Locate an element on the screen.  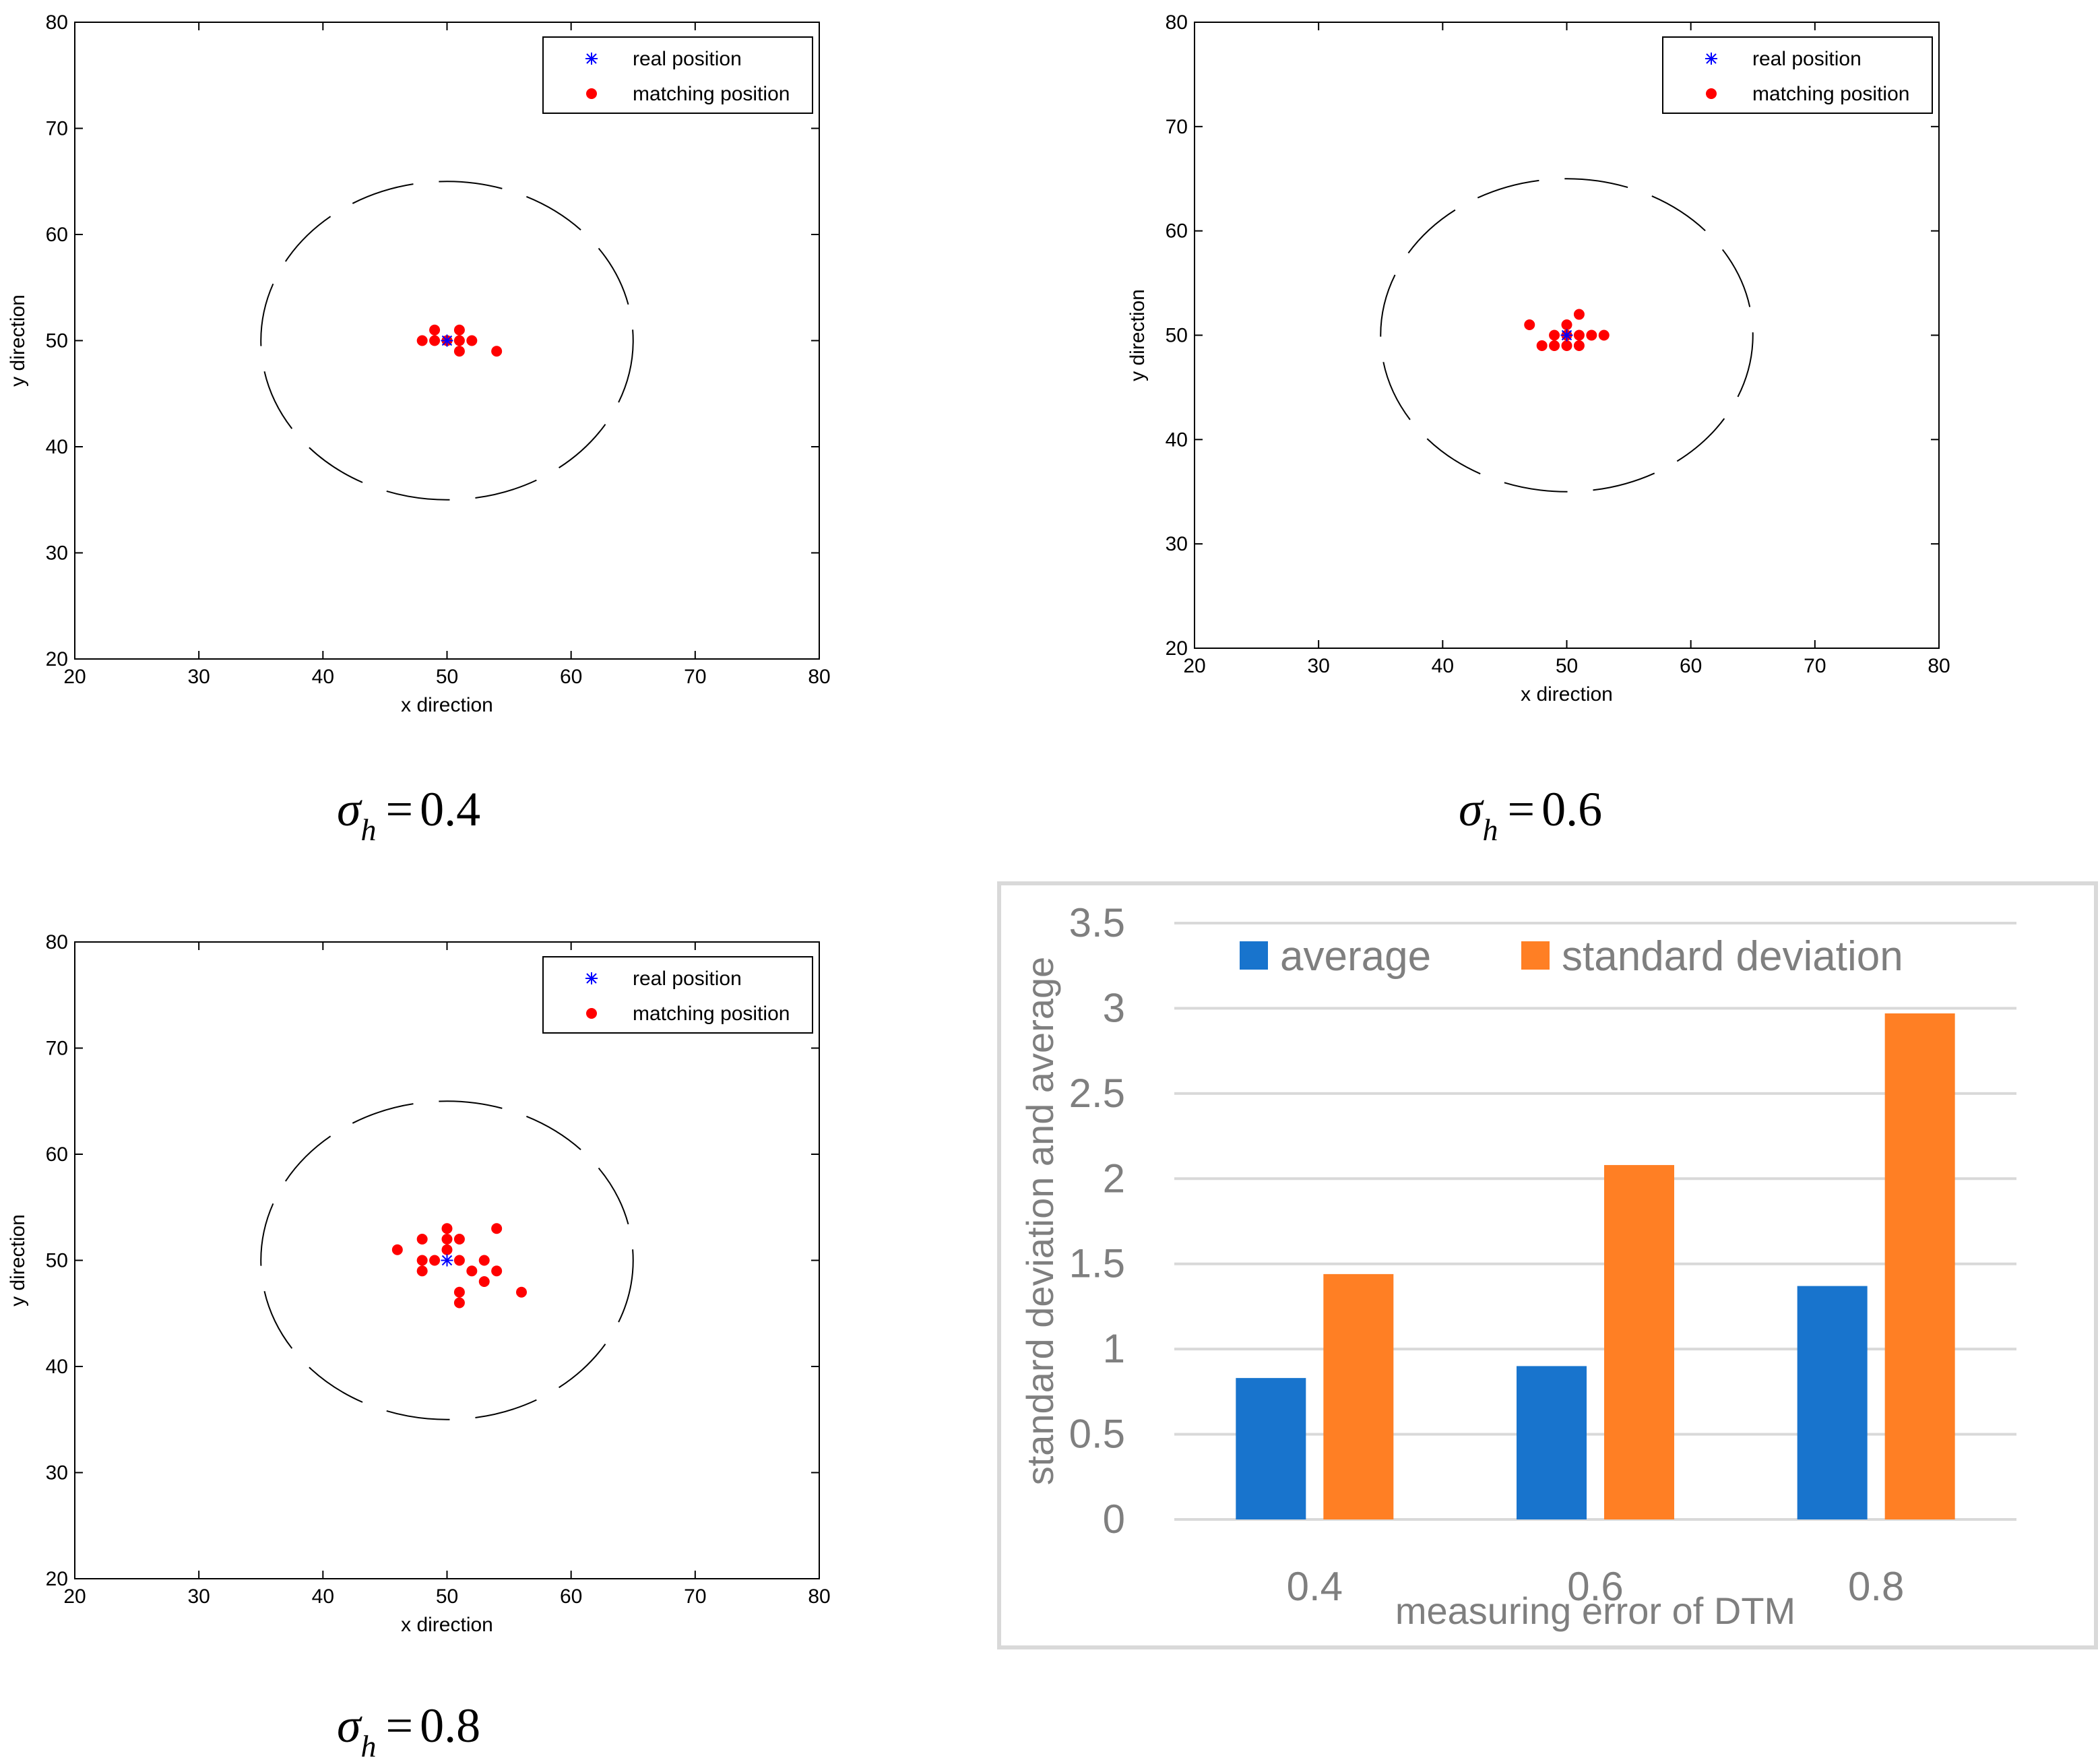
bar-average-0.6 is located at coordinates (1552, 1443).